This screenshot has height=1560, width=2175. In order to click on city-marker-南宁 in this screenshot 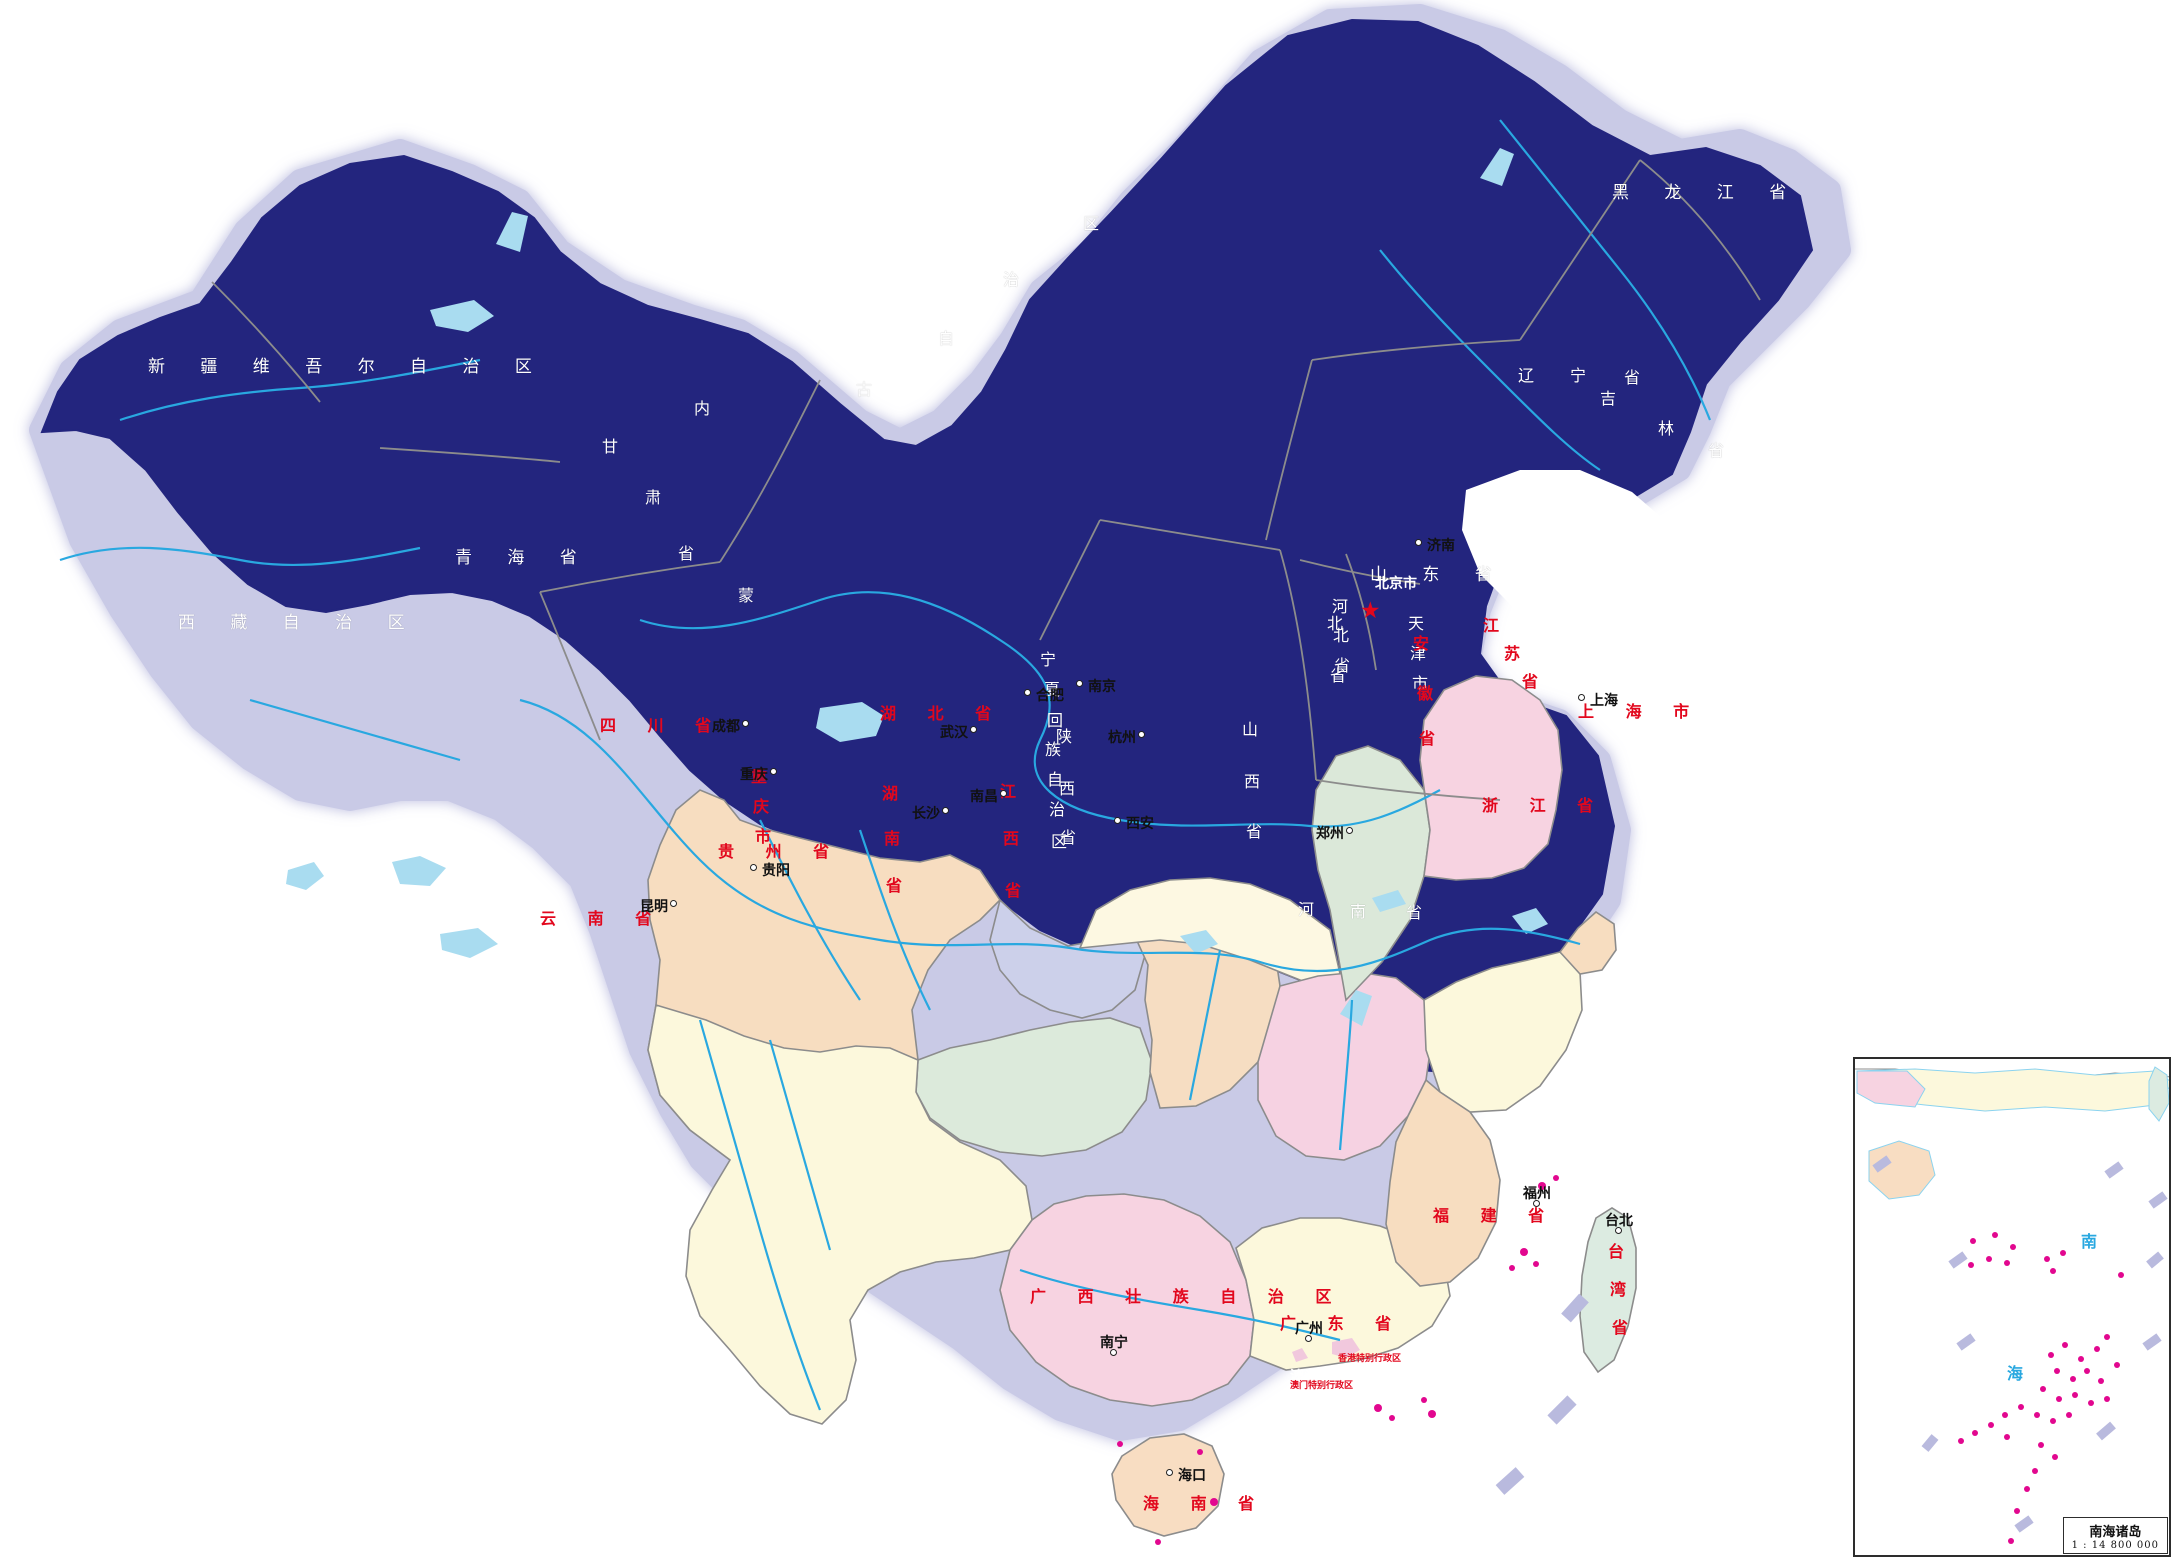, I will do `click(1113, 1352)`.